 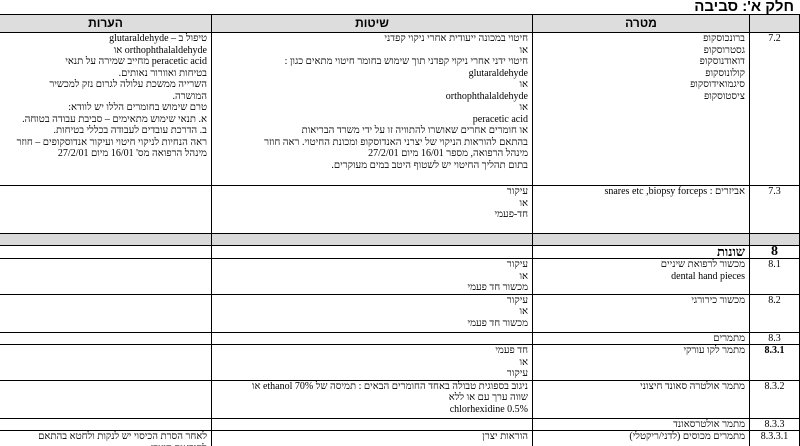 What do you see at coordinates (774, 362) in the screenshot?
I see `row-number: 8.3.1` at bounding box center [774, 362].